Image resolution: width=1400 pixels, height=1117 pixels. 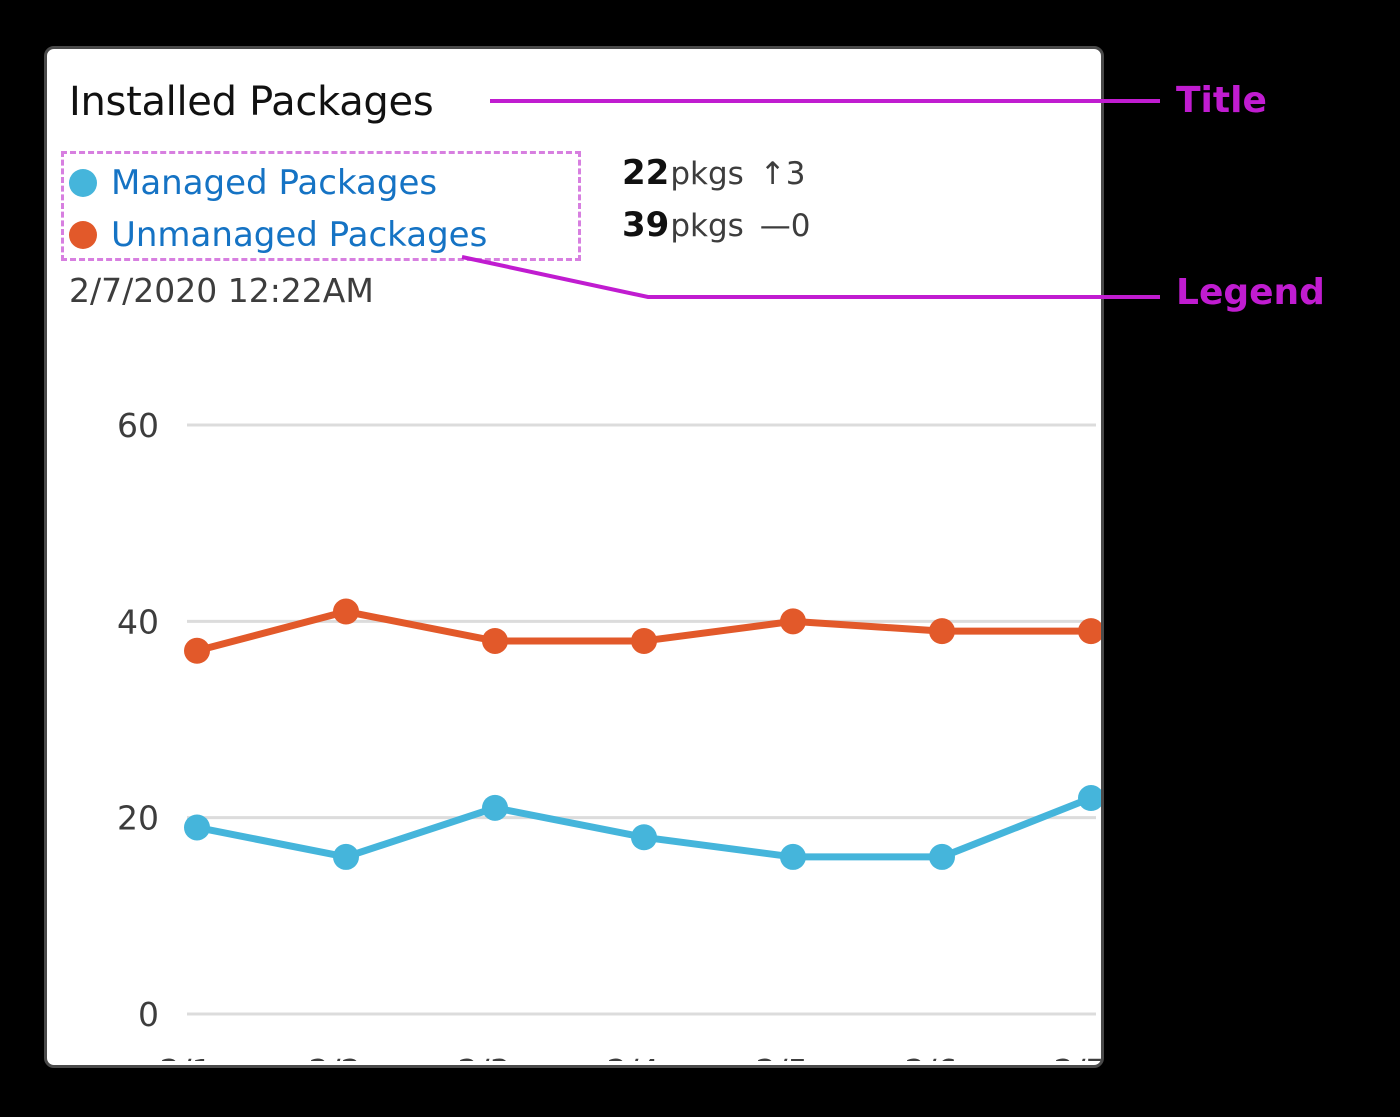 I want to click on y-axis-tick-label: 40, so click(x=138, y=621).